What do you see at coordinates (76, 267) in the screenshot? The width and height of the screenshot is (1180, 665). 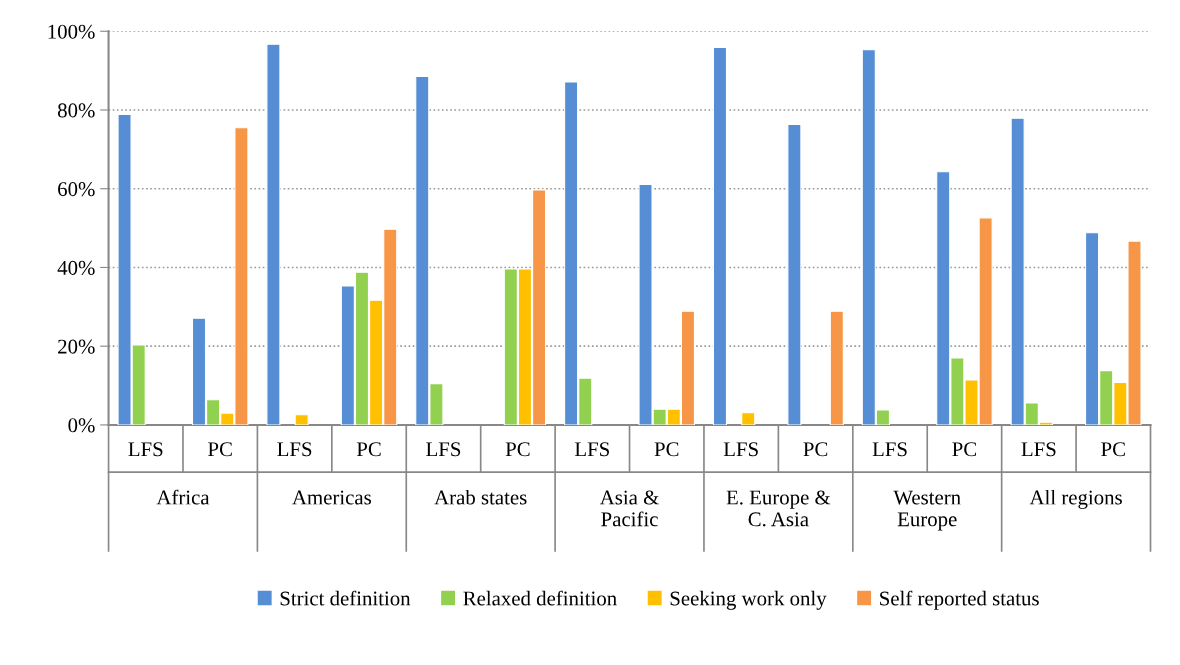 I see `y-tick-label: 40%` at bounding box center [76, 267].